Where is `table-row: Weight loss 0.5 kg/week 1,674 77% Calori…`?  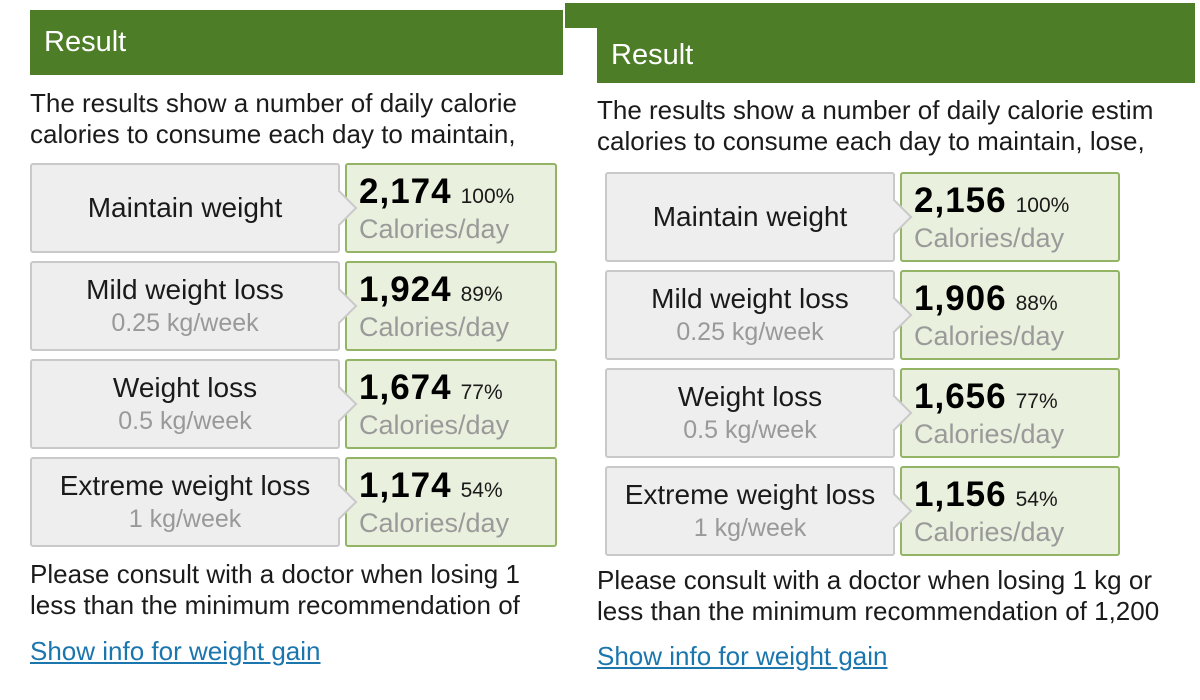
table-row: Weight loss 0.5 kg/week 1,674 77% Calori… is located at coordinates (296, 404).